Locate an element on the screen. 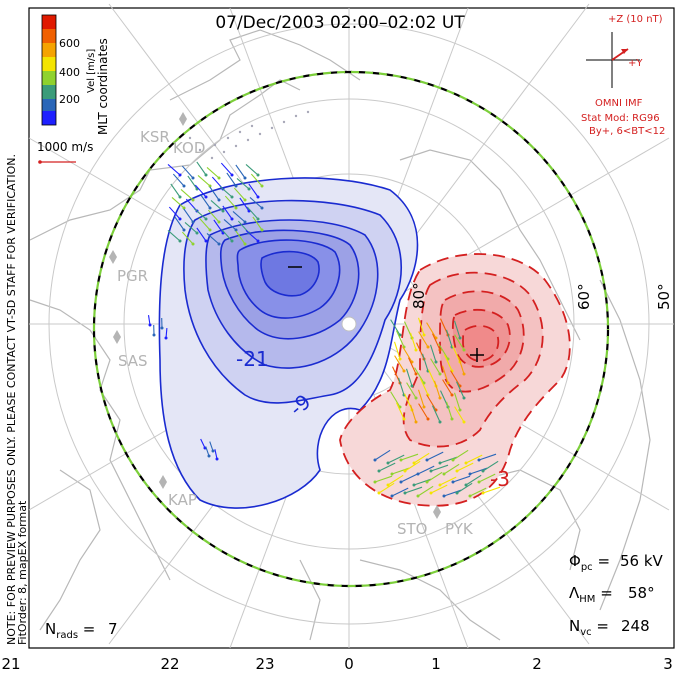 The height and width of the screenshot is (674, 680). positive-potential-cell is located at coordinates (455, 380).